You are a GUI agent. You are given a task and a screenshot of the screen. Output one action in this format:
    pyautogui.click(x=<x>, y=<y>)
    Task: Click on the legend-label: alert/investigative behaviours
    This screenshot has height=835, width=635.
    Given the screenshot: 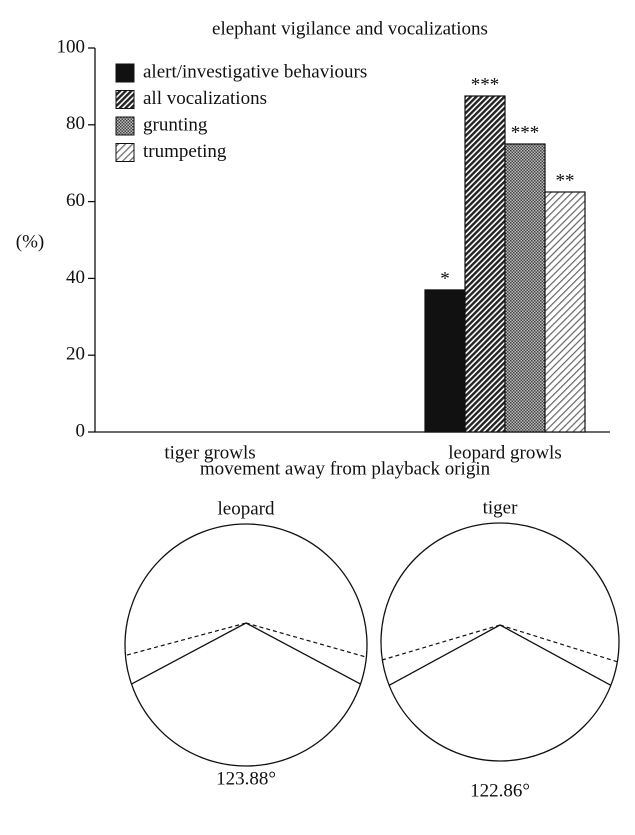 What is the action you would take?
    pyautogui.click(x=255, y=71)
    